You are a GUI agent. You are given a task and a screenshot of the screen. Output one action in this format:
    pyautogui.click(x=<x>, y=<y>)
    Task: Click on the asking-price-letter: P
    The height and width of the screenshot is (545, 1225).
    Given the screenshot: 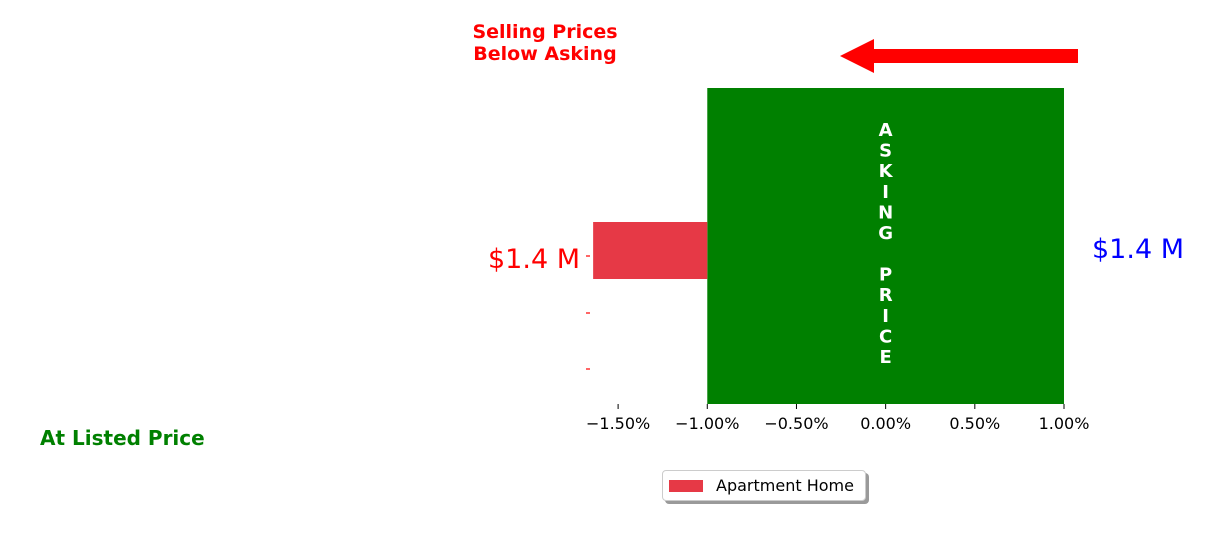 What is the action you would take?
    pyautogui.click(x=885, y=275)
    